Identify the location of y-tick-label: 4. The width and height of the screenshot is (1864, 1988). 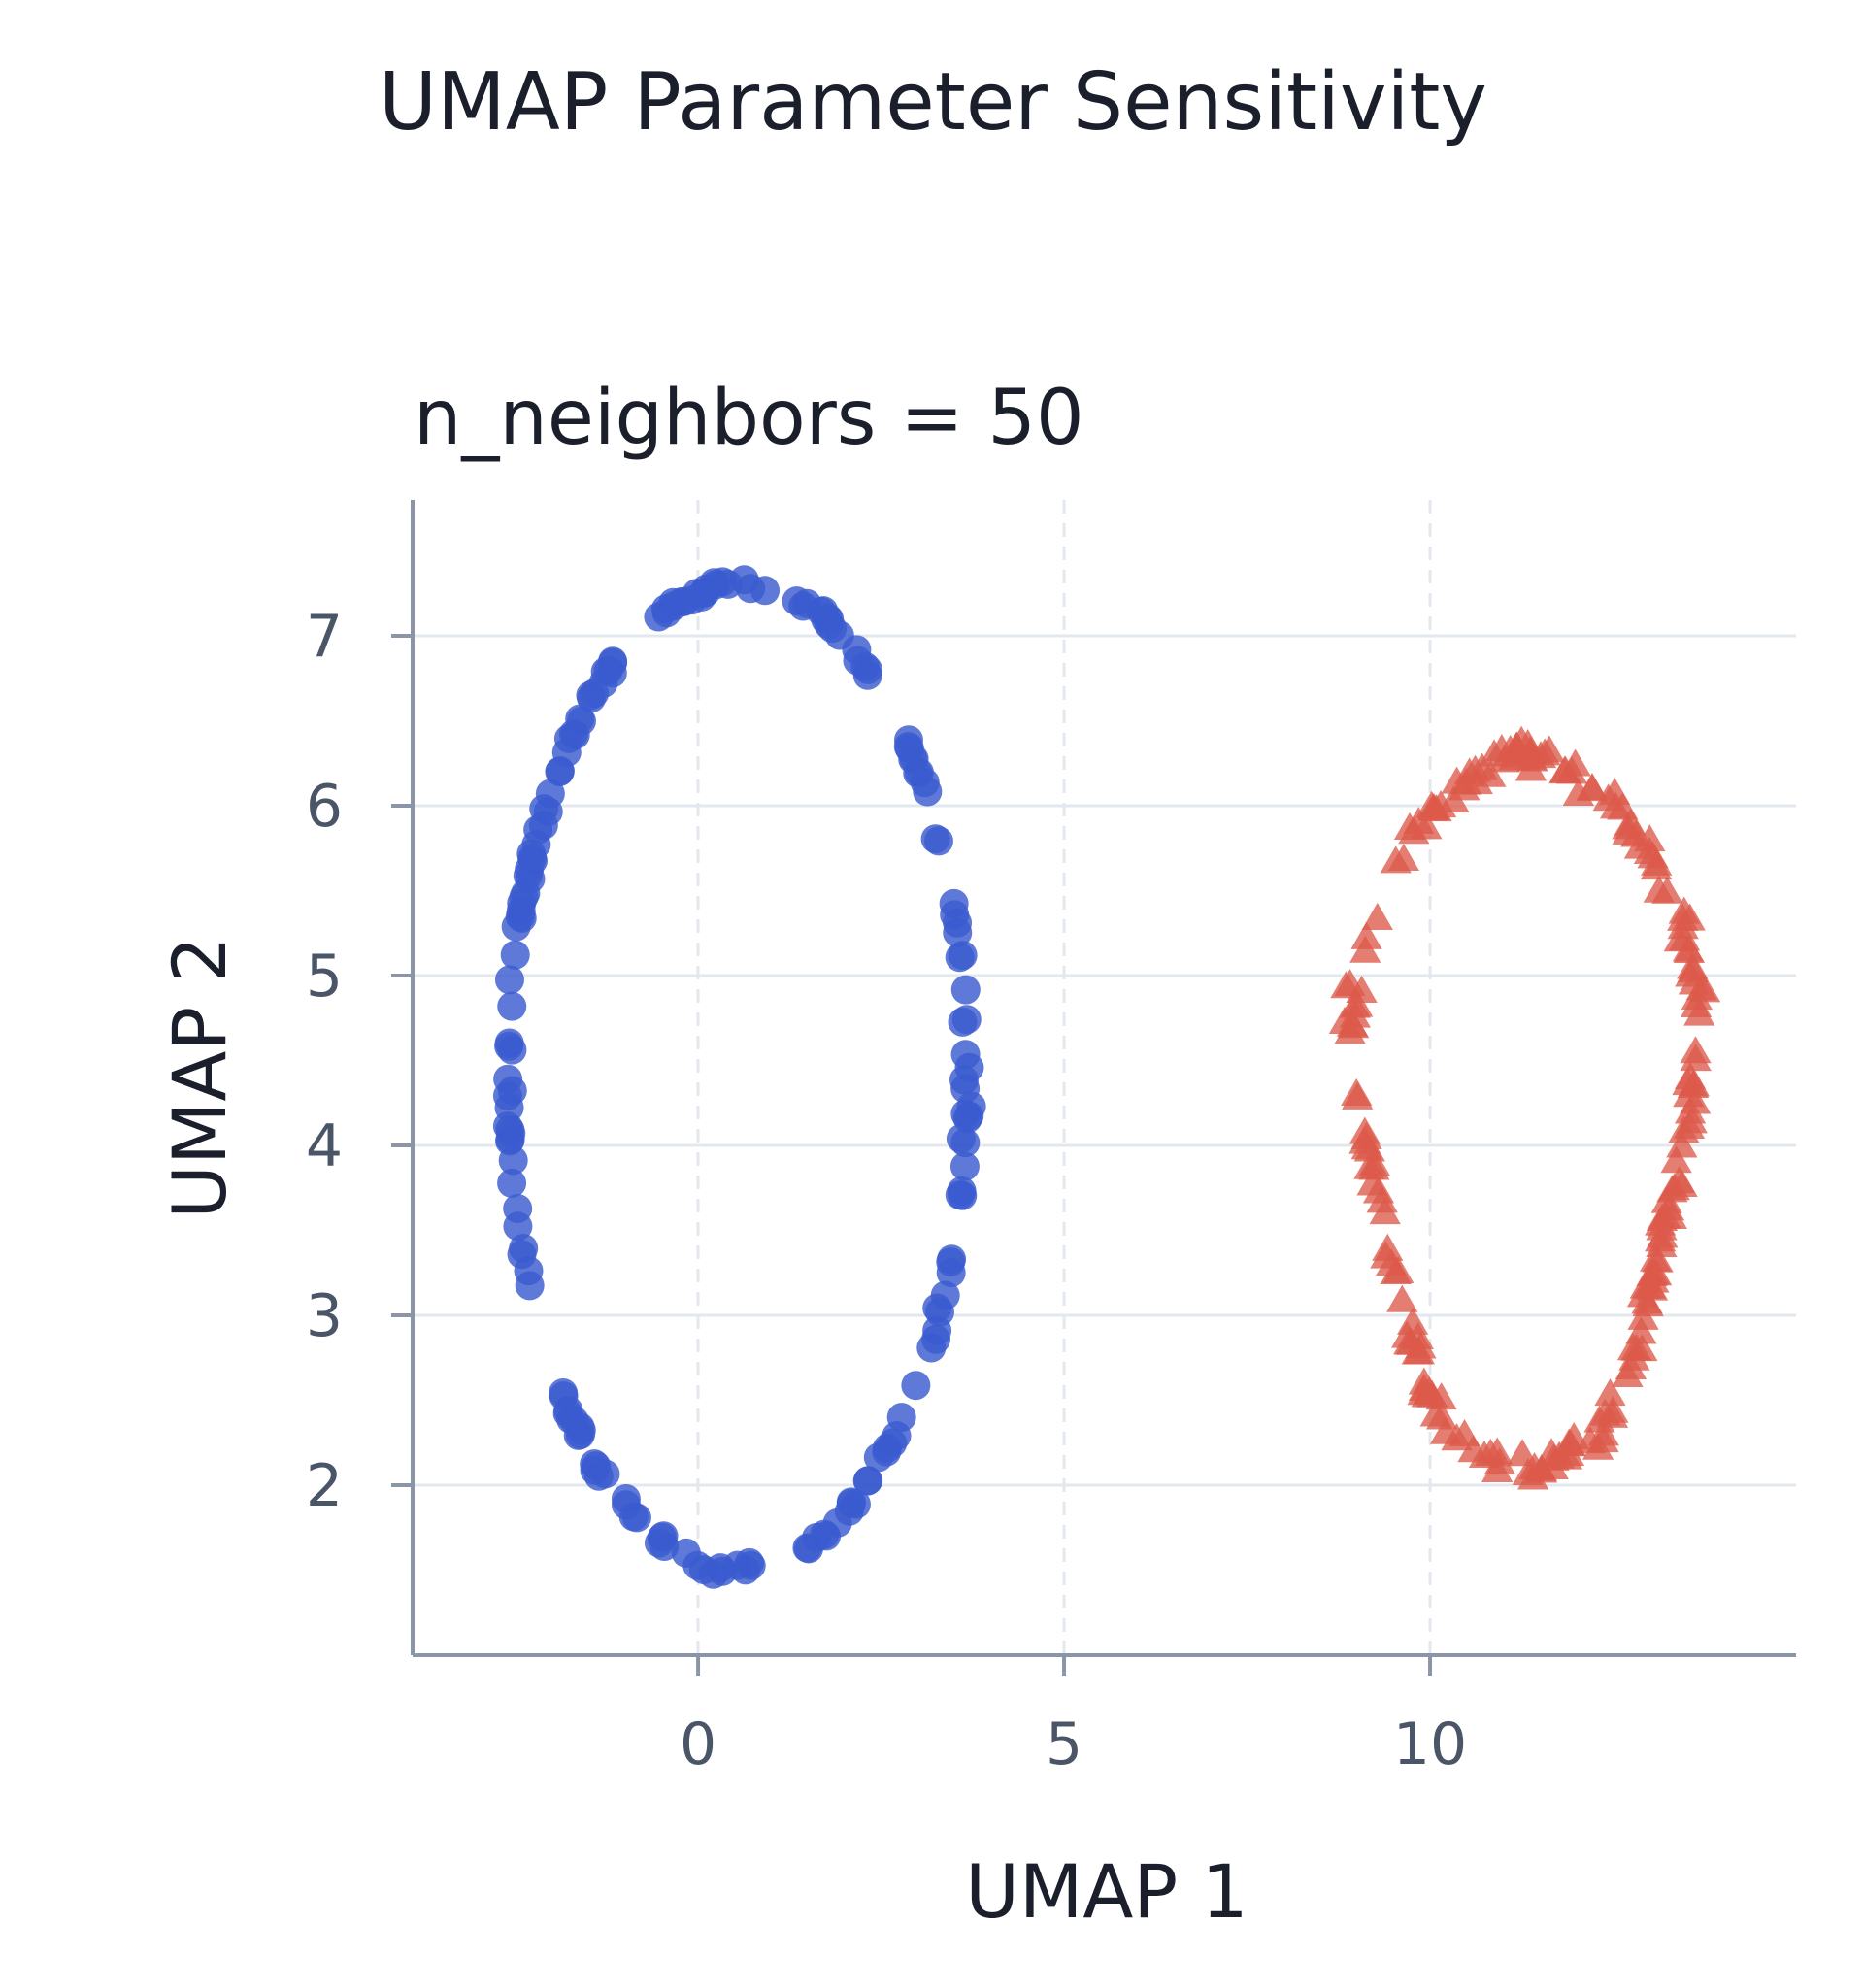
(324, 1146).